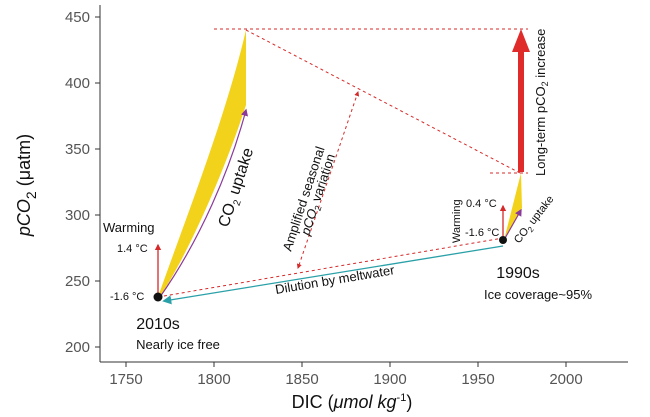 This screenshot has height=417, width=650. What do you see at coordinates (503, 240) in the screenshot?
I see `point-1990s` at bounding box center [503, 240].